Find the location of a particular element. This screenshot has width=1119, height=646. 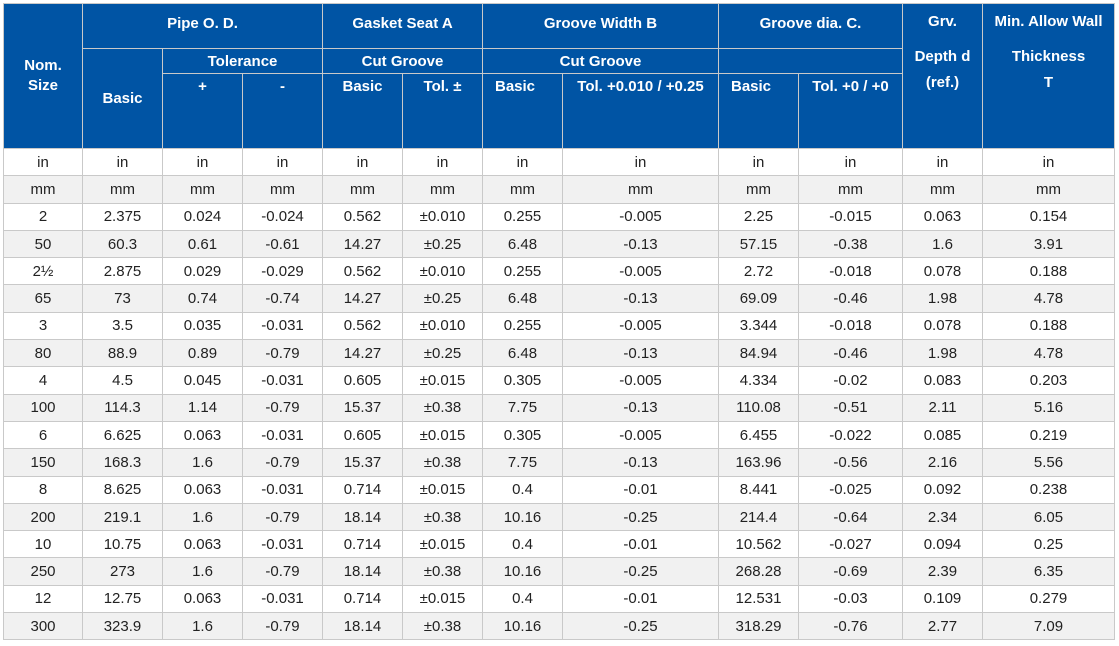

table-cell: -0.01 is located at coordinates (640, 599).